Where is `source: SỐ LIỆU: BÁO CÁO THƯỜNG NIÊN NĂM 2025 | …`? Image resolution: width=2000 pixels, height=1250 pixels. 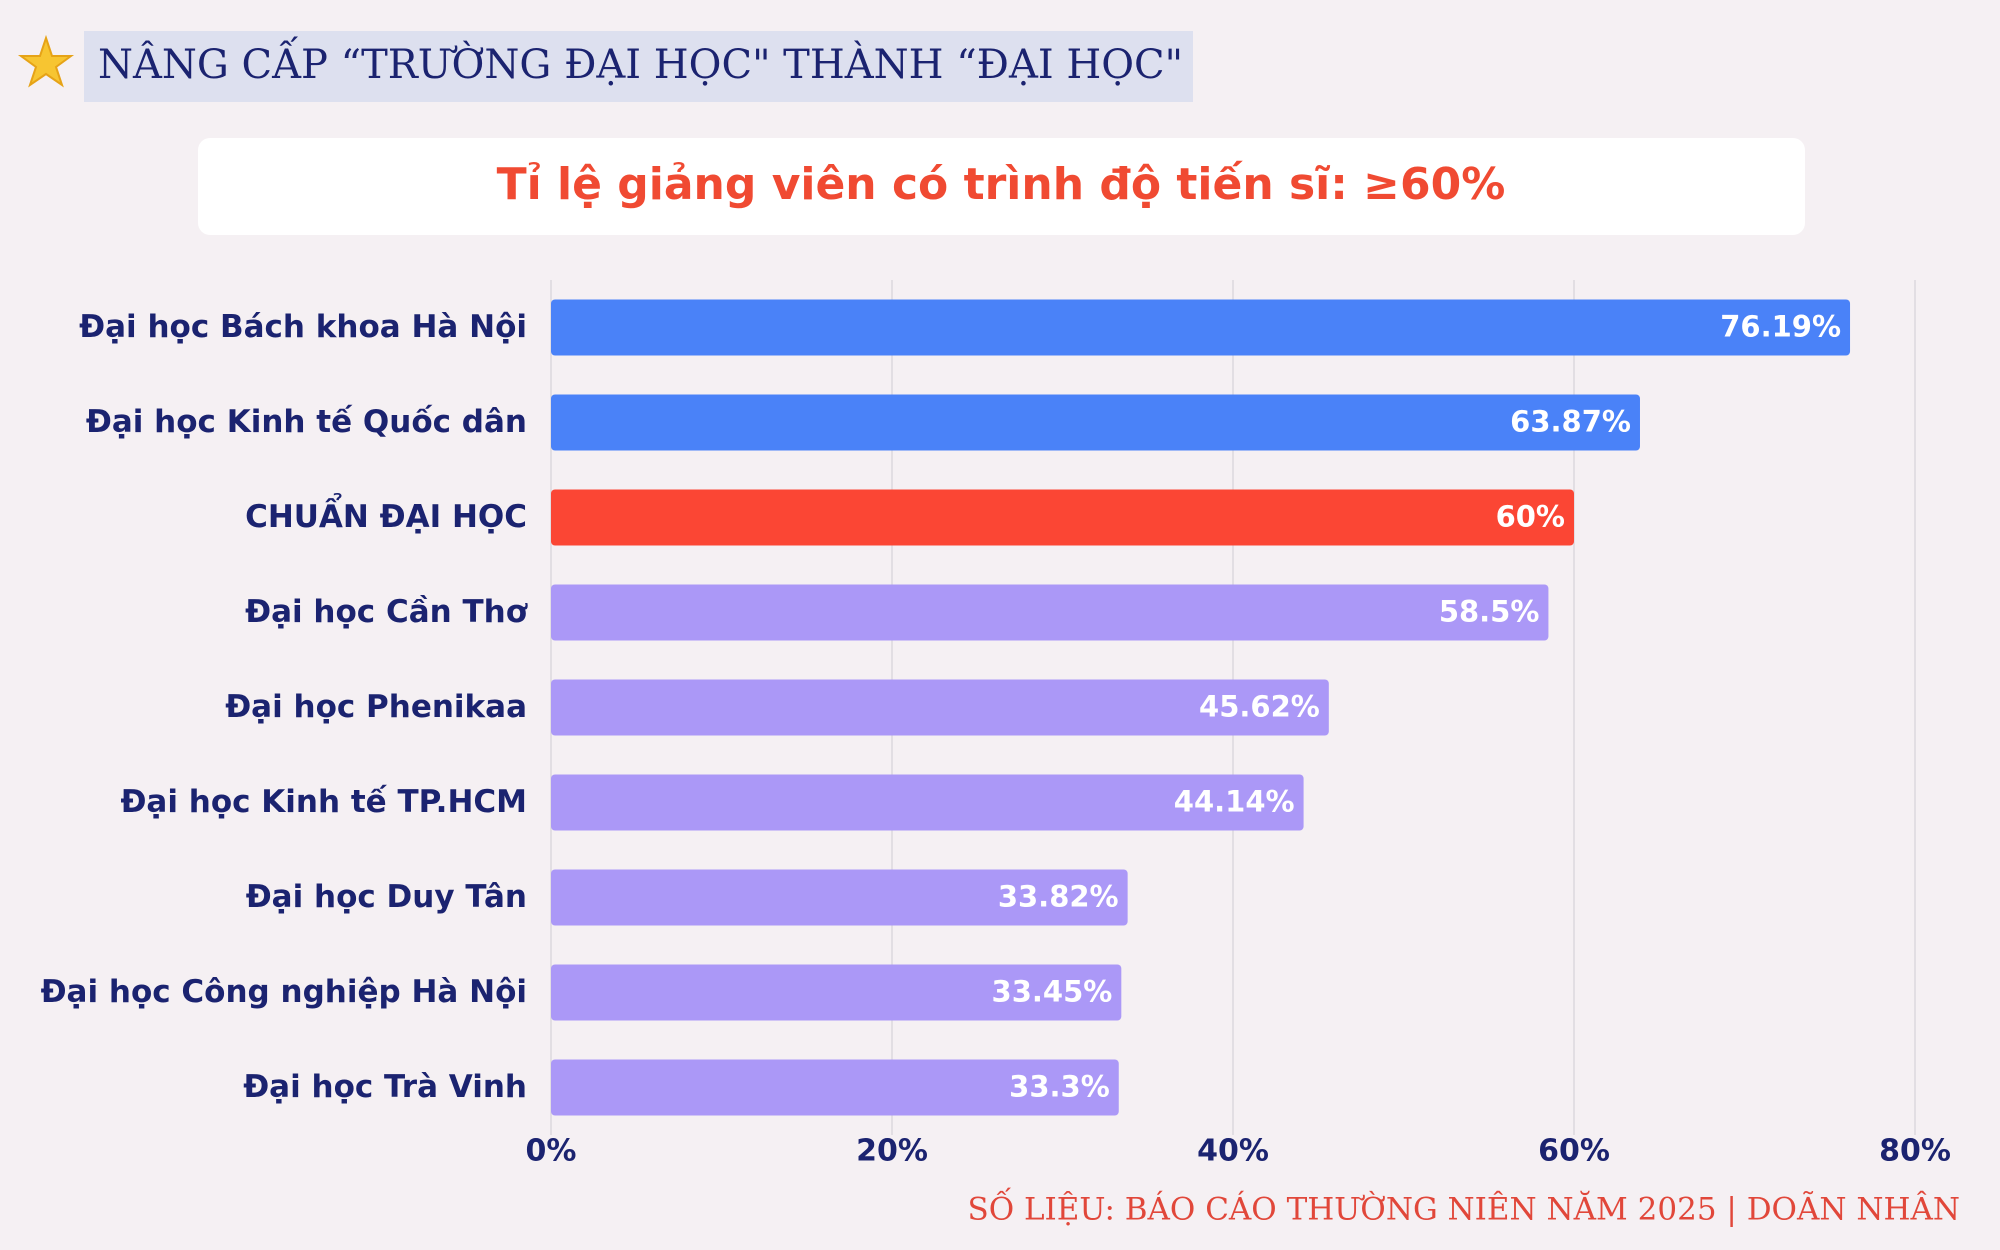
source: SỐ LIỆU: BÁO CÁO THƯỜNG NIÊN NĂM 2025 | … is located at coordinates (1463, 1207).